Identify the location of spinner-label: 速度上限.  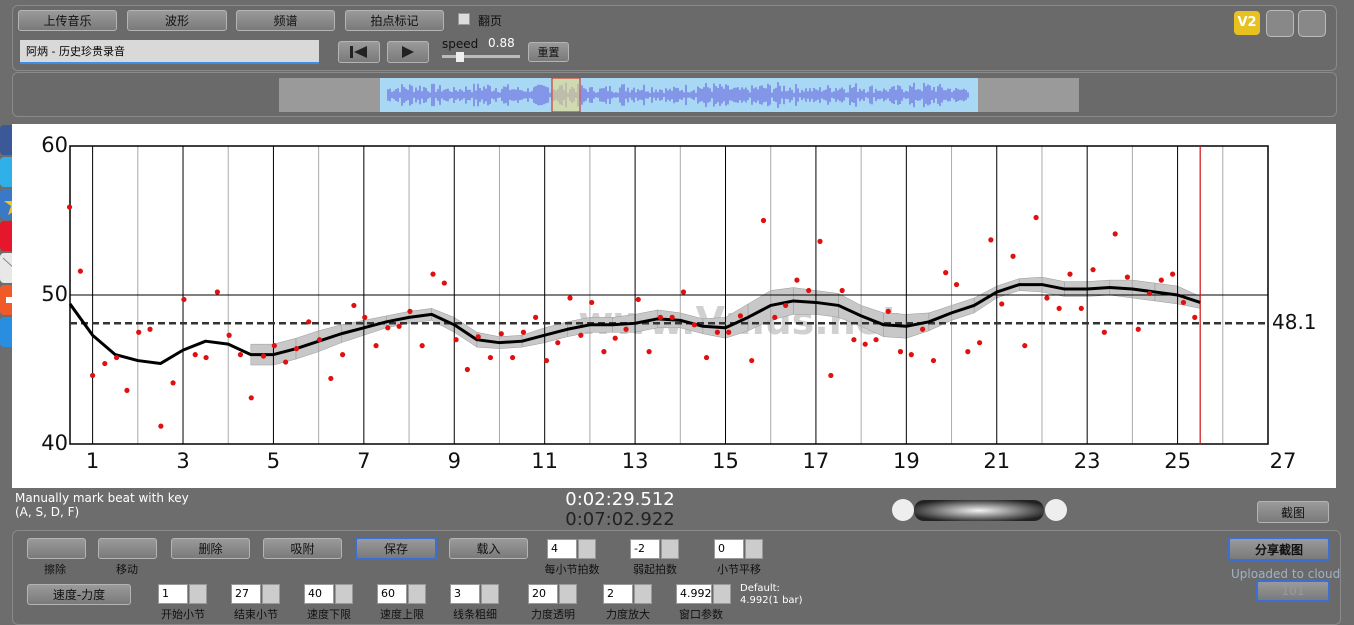
(402, 614).